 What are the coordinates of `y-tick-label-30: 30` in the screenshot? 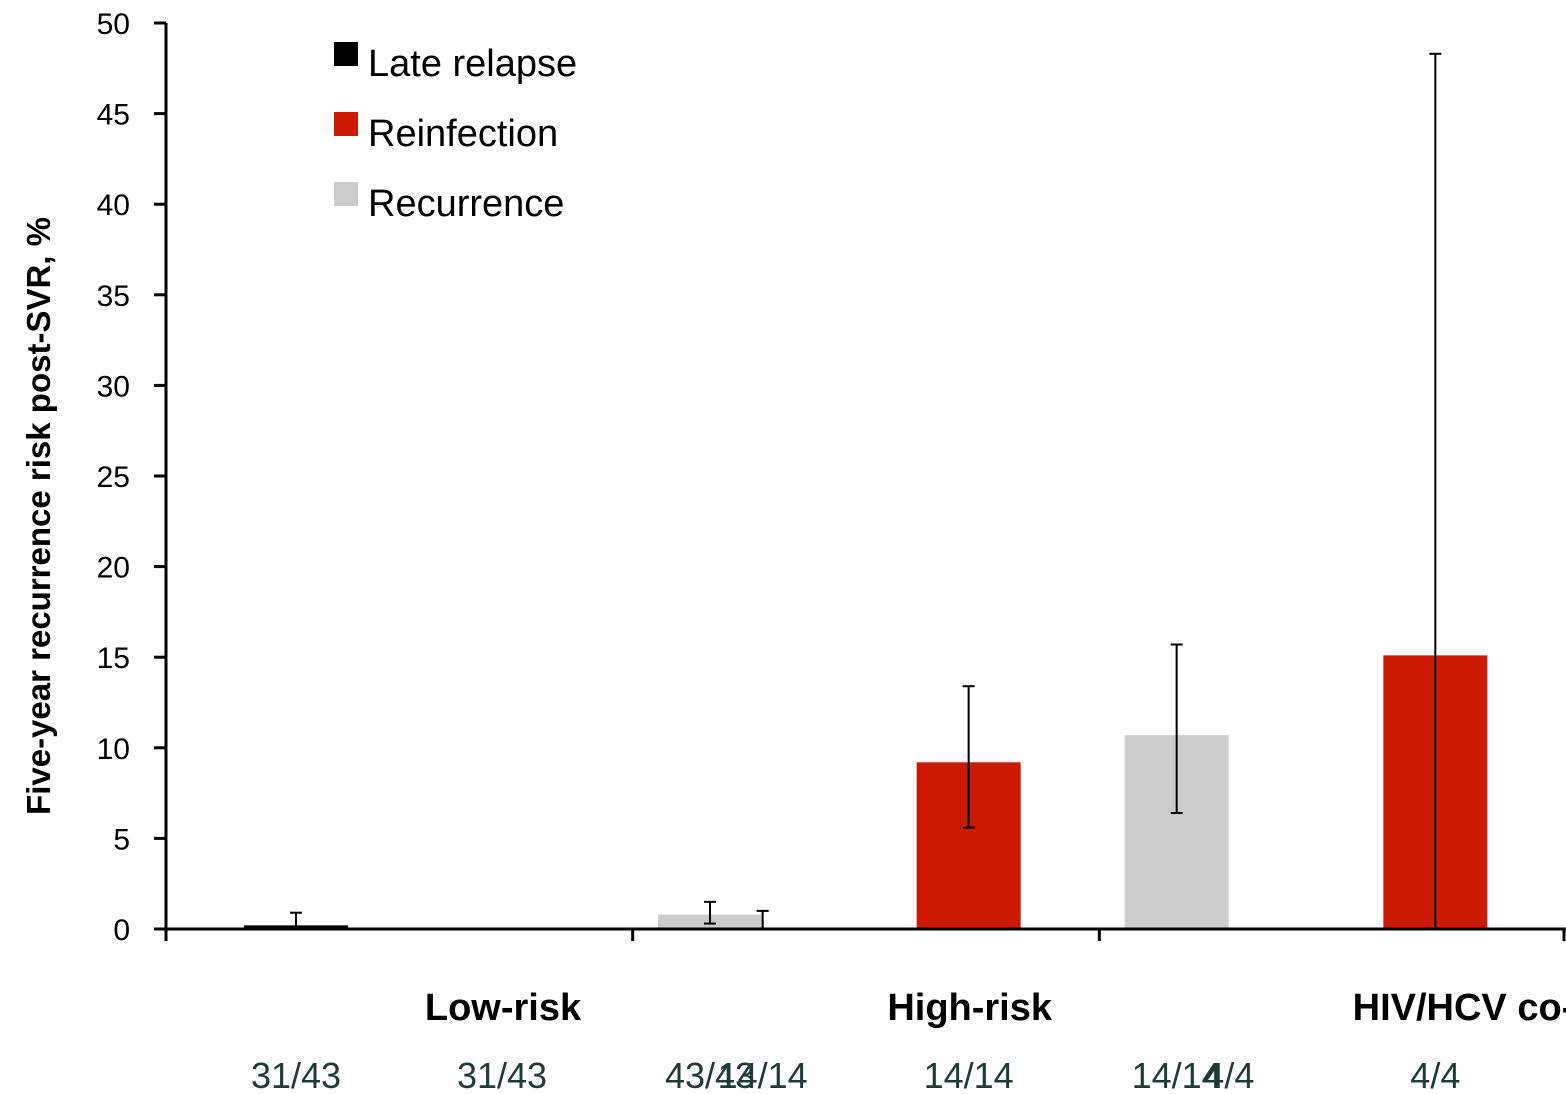 It's located at (113, 386).